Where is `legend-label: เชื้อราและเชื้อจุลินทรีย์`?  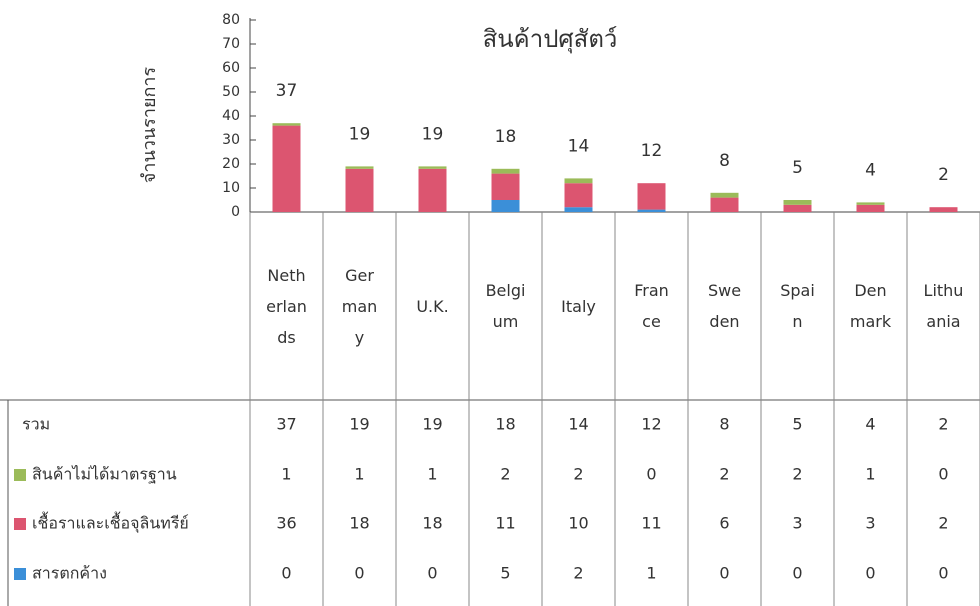 legend-label: เชื้อราและเชื้อจุลินทรีย์ is located at coordinates (110, 523).